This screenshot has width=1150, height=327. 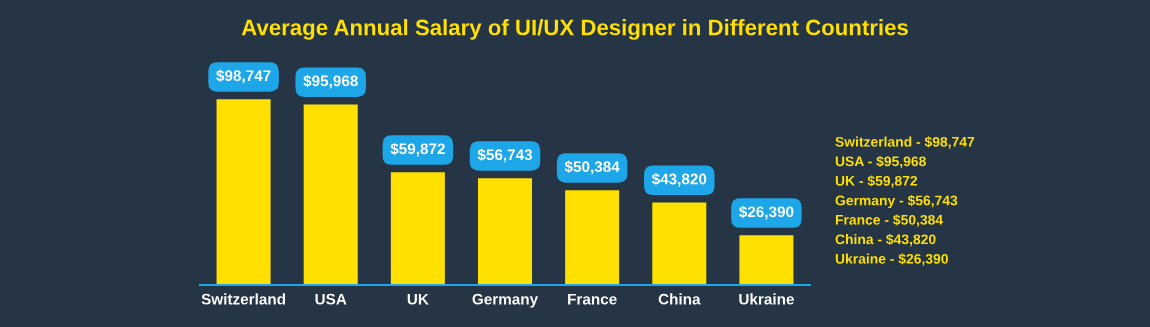 I want to click on text: Ukraine - $26,390, so click(x=891, y=259).